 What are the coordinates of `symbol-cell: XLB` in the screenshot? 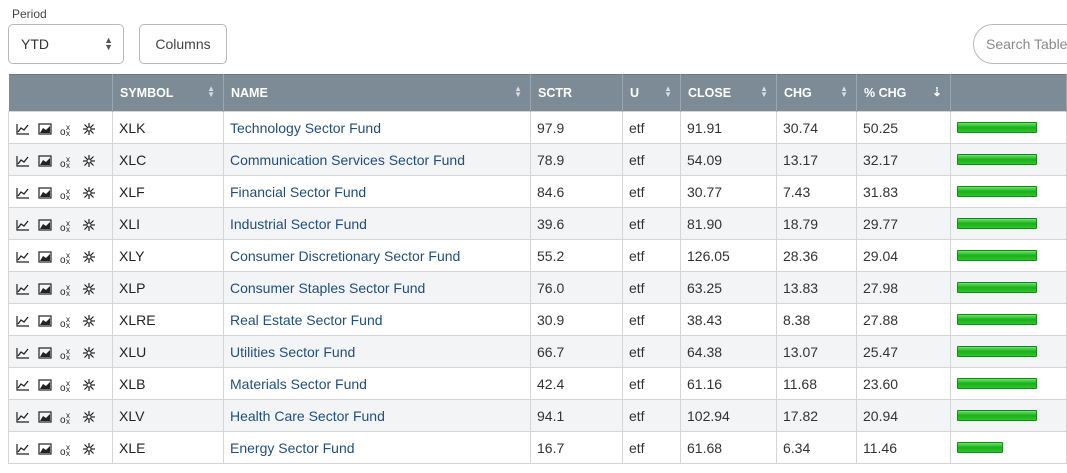 It's located at (168, 383).